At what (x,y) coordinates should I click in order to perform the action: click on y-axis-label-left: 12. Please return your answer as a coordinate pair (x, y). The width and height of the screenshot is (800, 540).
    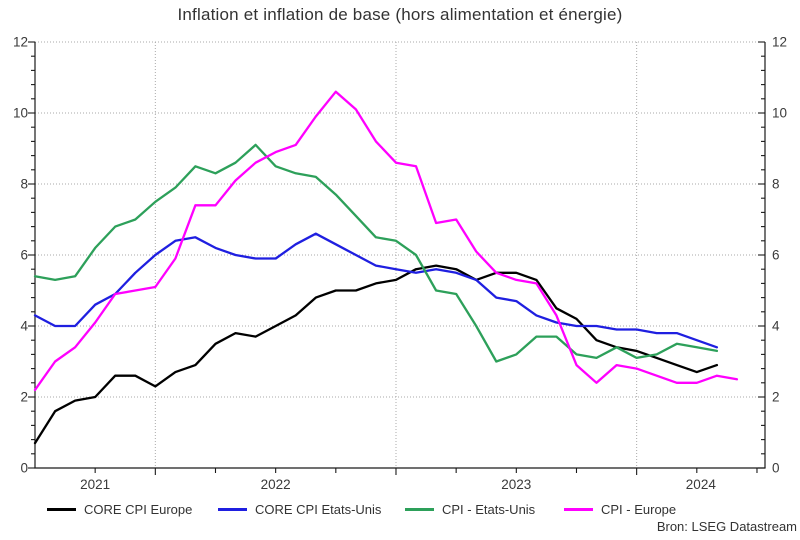
    Looking at the image, I should click on (20, 42).